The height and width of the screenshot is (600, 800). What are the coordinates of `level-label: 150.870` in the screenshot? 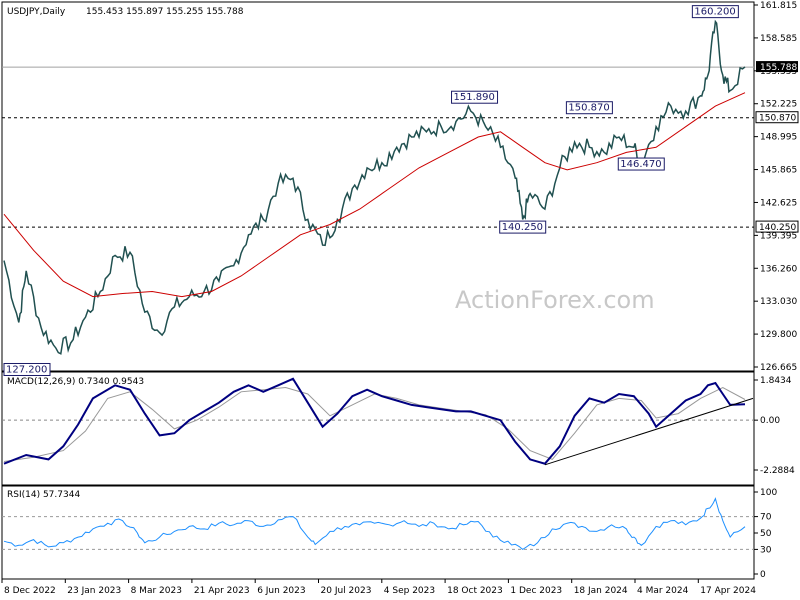 It's located at (777, 119).